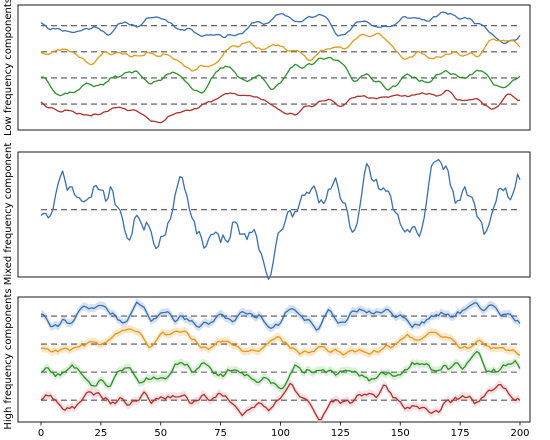 Image resolution: width=550 pixels, height=440 pixels. Describe the element at coordinates (41, 433) in the screenshot. I see `x-tick-label-0: 0` at that location.